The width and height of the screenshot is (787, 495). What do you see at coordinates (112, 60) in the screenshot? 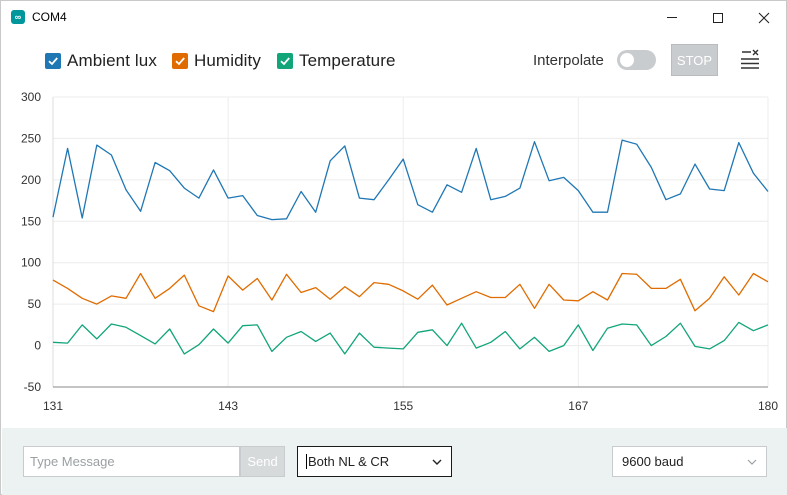
I see `series-label: Ambient lux` at bounding box center [112, 60].